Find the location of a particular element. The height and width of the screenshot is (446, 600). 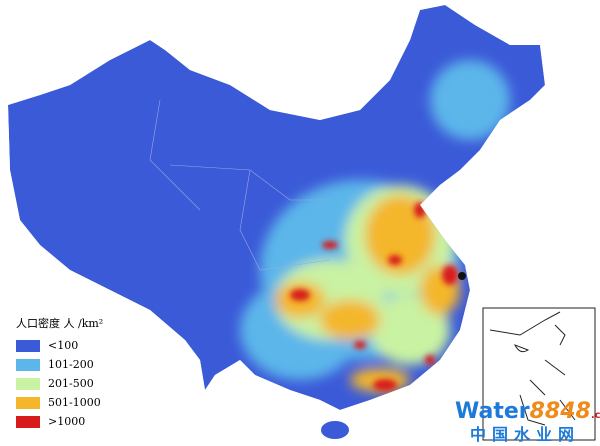

dense-spots is located at coordinates (374, 296).